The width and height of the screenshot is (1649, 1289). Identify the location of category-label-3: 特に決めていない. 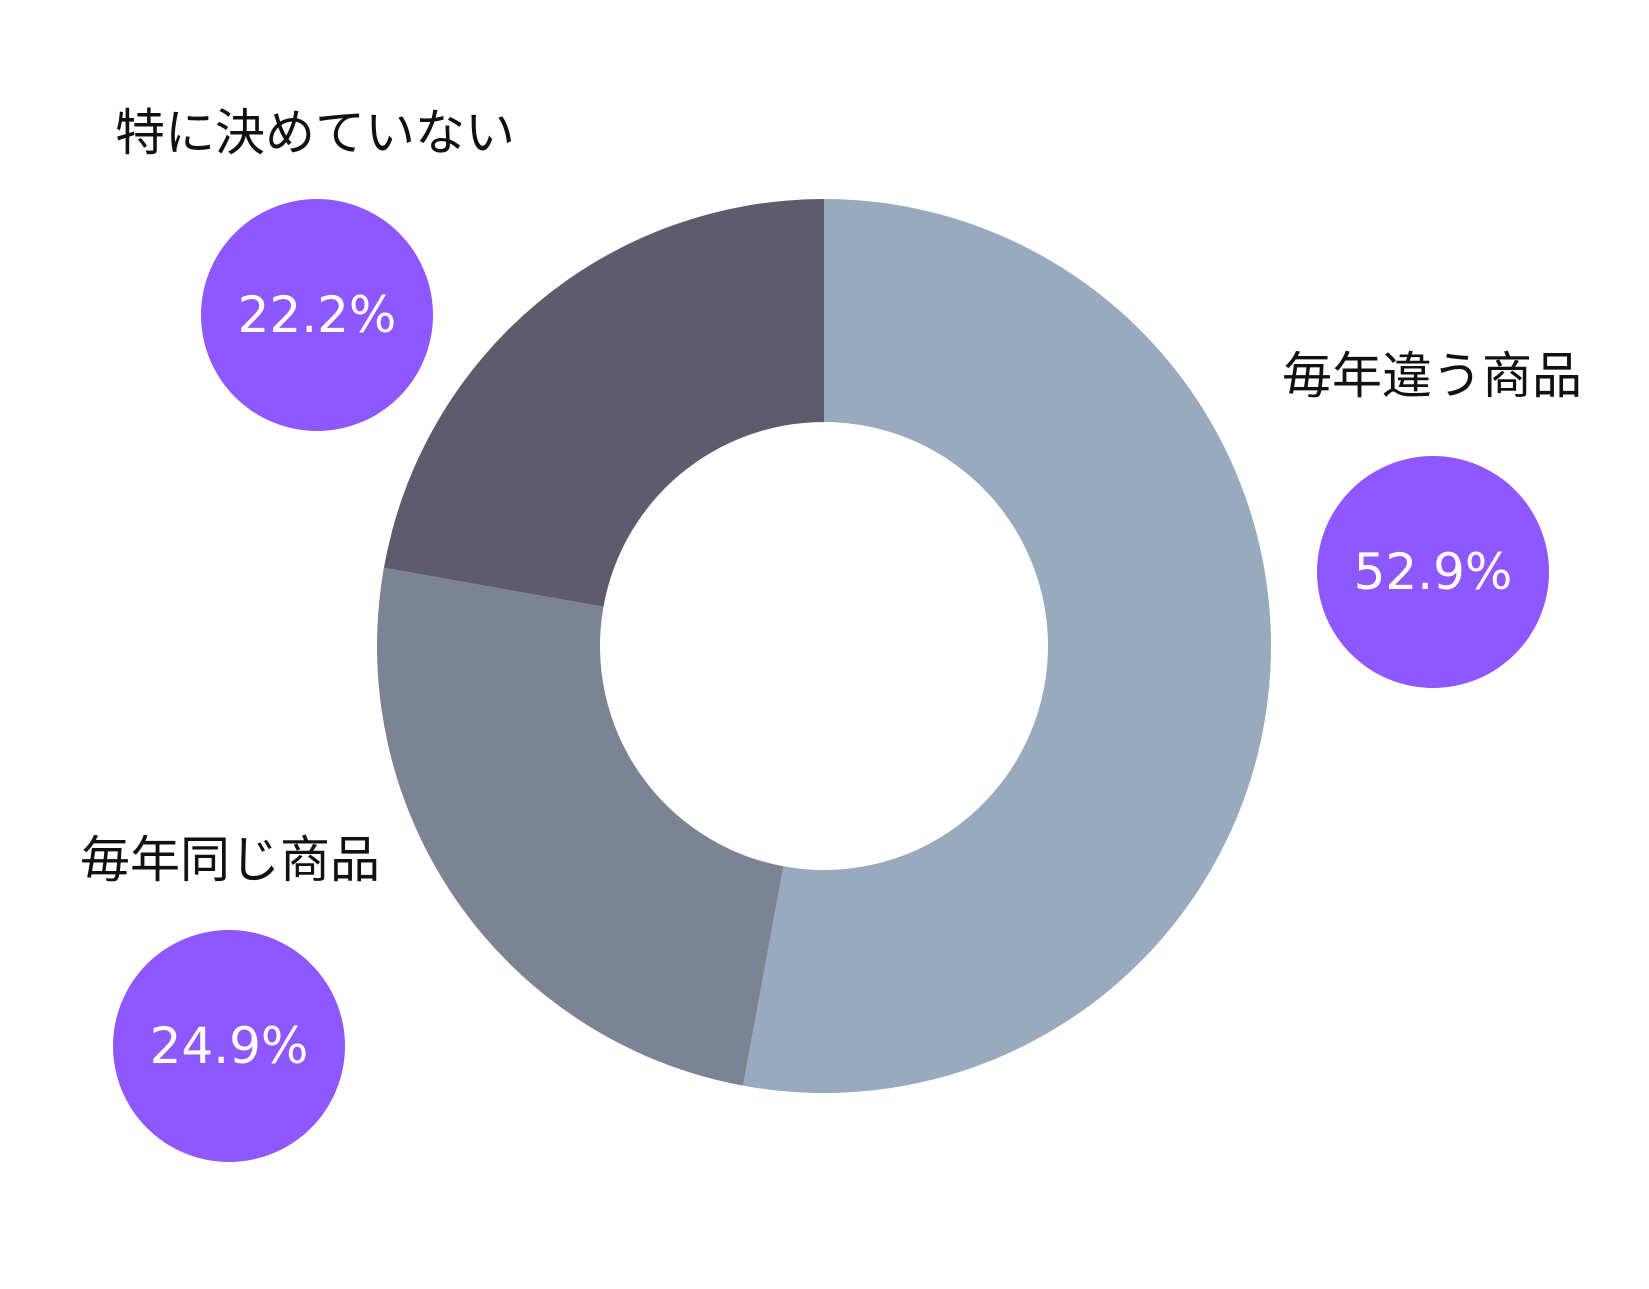
(315, 133).